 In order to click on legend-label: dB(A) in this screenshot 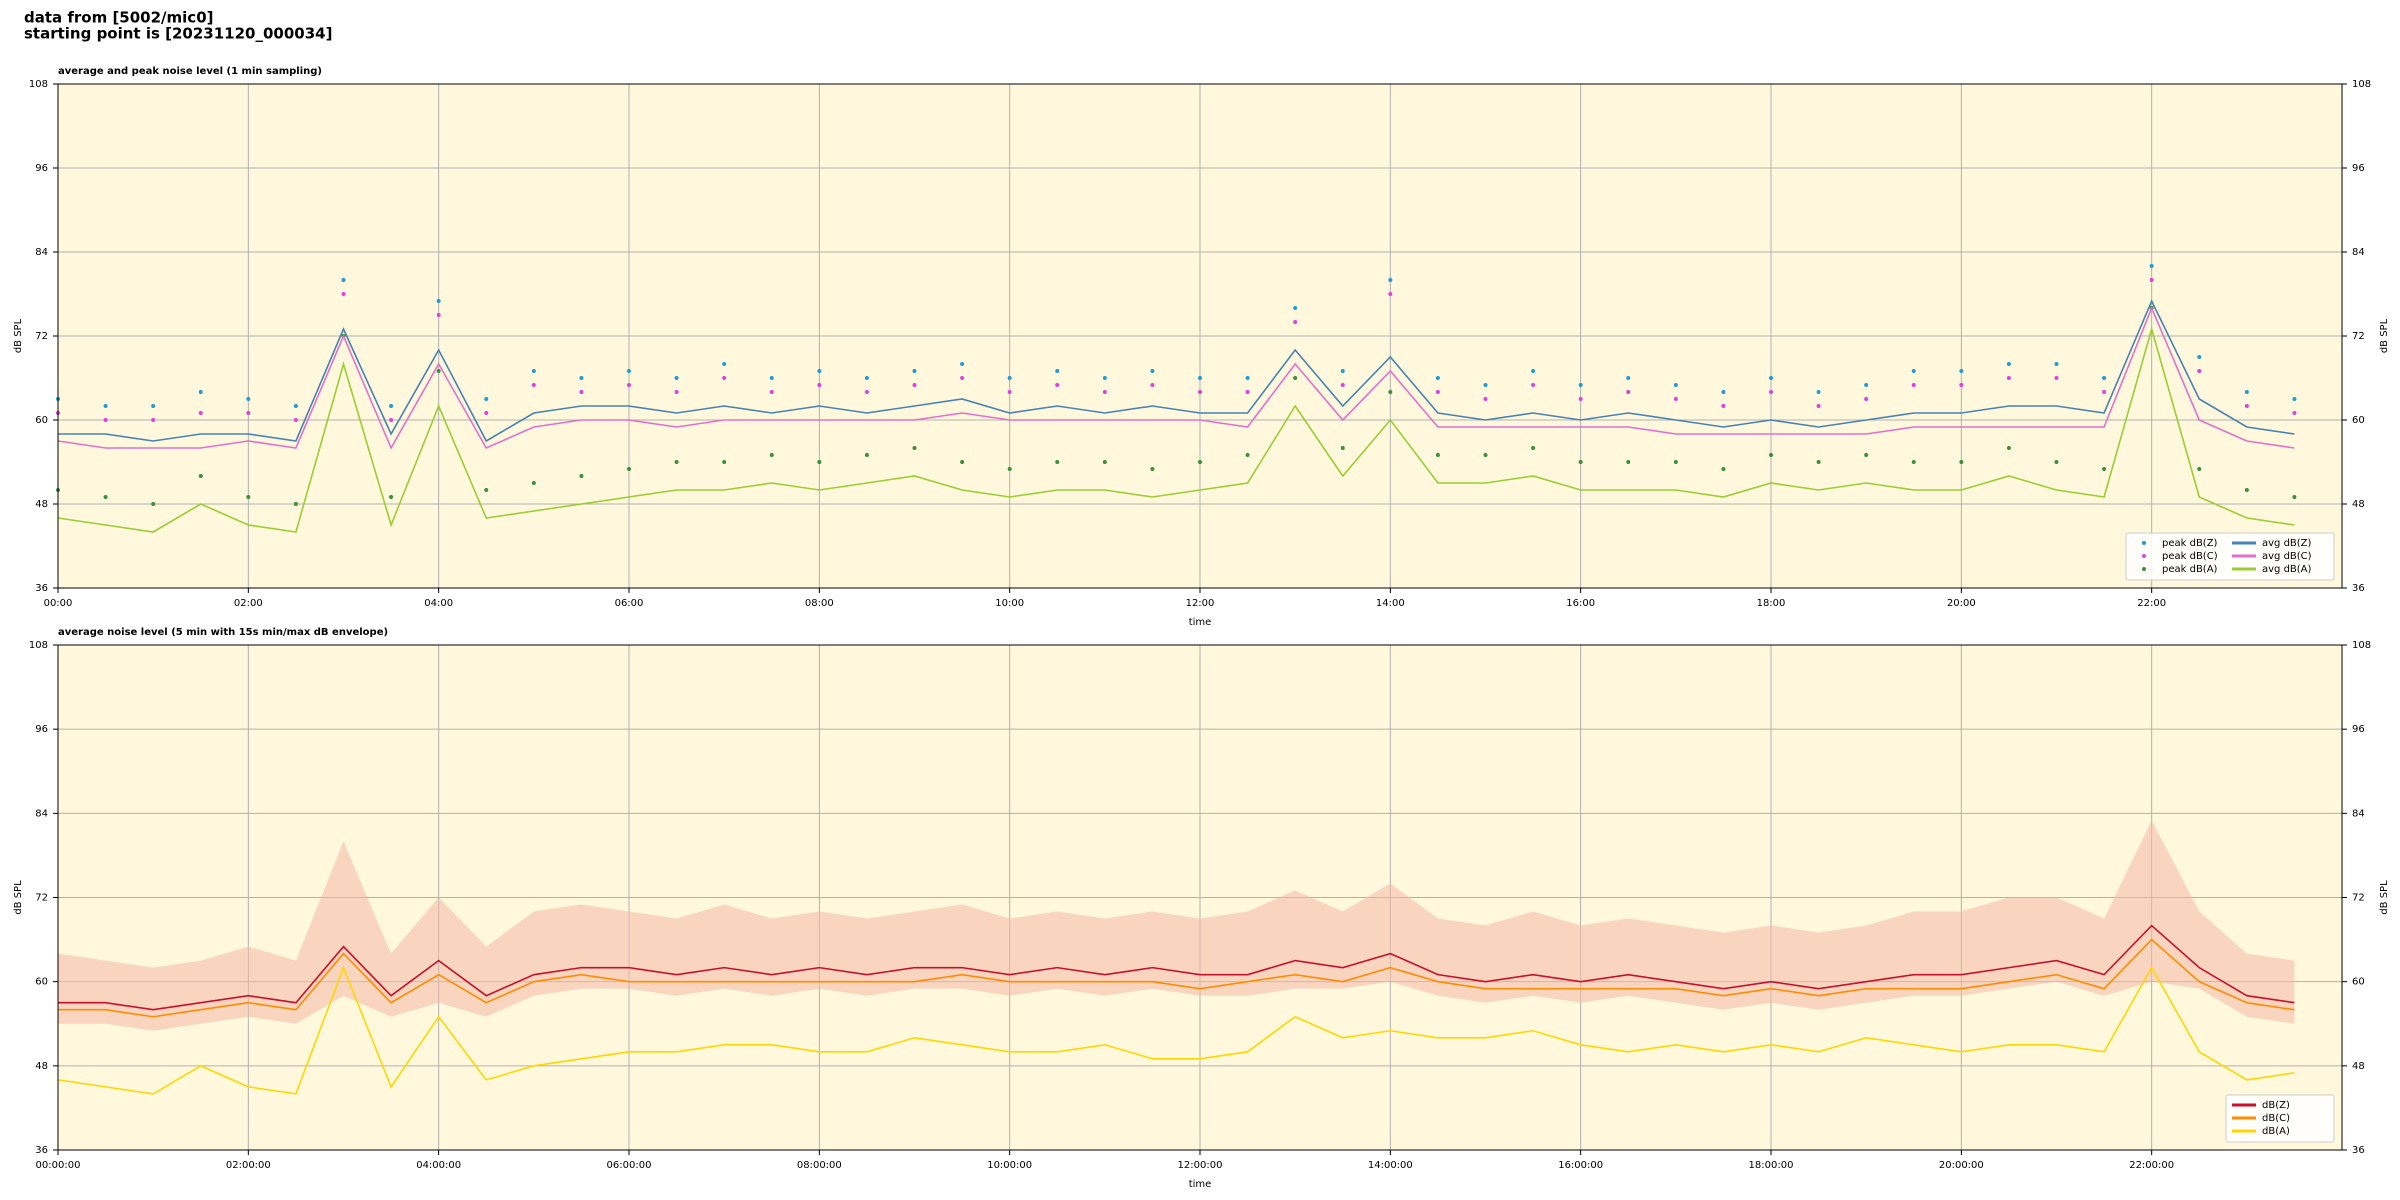, I will do `click(2276, 1131)`.